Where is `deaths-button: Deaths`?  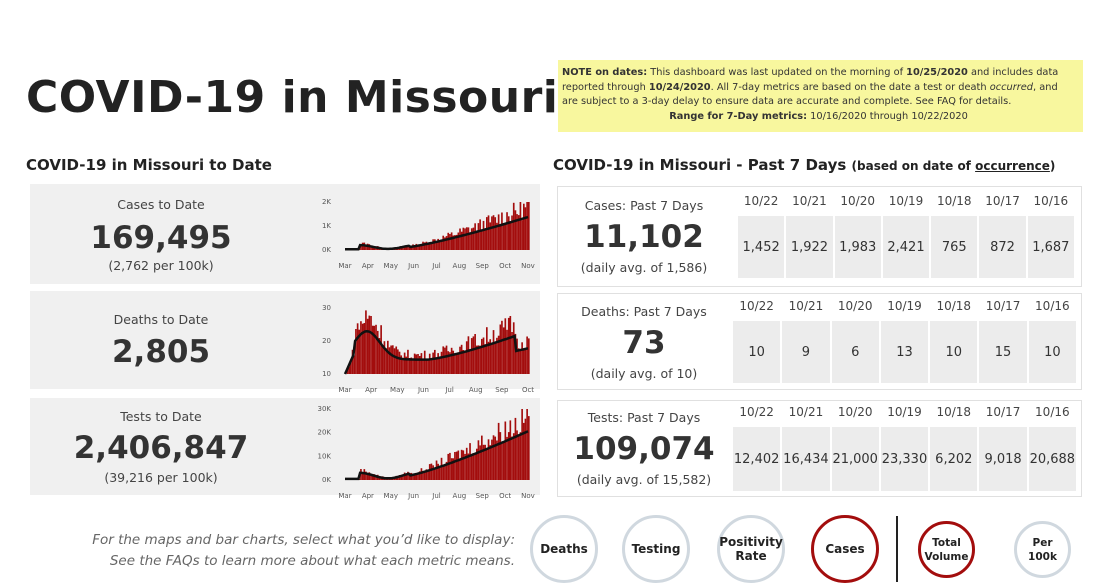 deaths-button: Deaths is located at coordinates (564, 549).